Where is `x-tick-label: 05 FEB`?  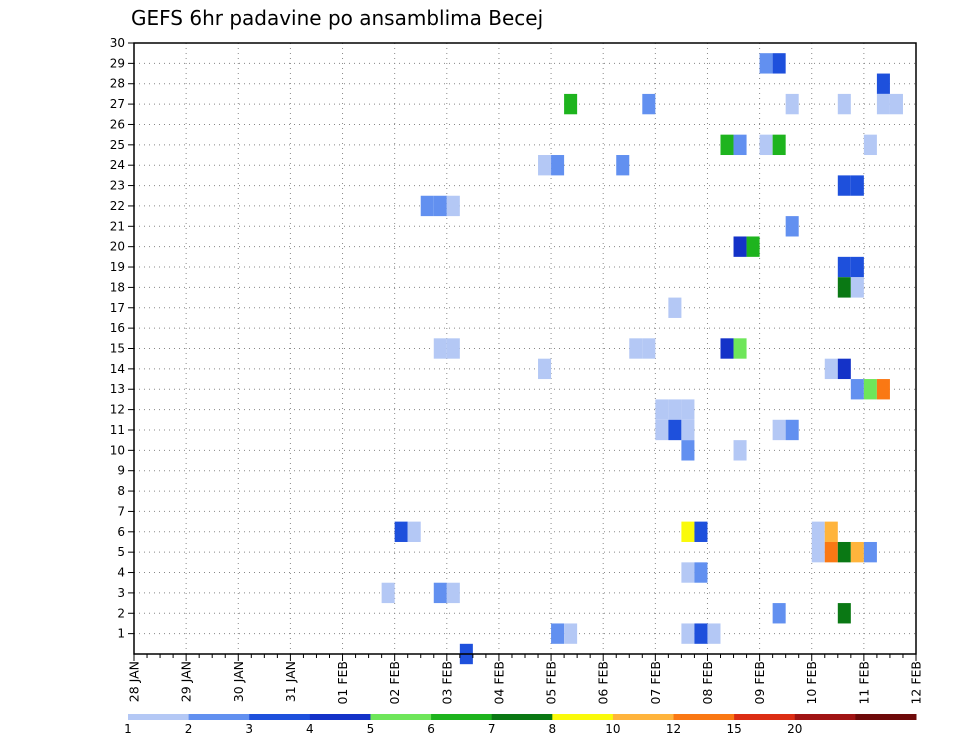
x-tick-label: 05 FEB is located at coordinates (551, 683).